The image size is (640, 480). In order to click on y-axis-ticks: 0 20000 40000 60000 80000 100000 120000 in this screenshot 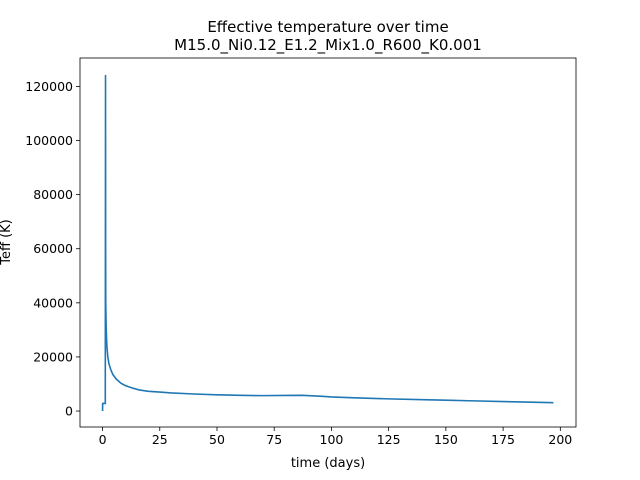, I will do `click(52, 249)`.